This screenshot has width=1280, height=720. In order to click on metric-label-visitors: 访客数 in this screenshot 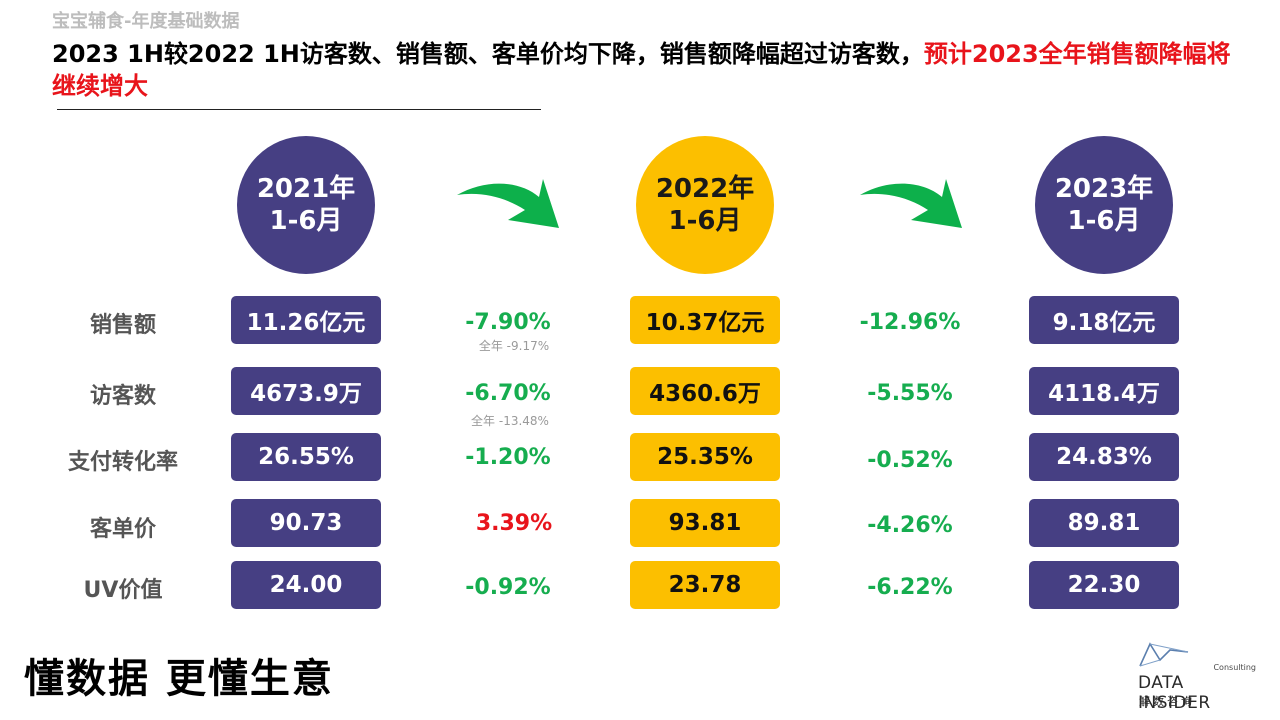, I will do `click(122, 396)`.